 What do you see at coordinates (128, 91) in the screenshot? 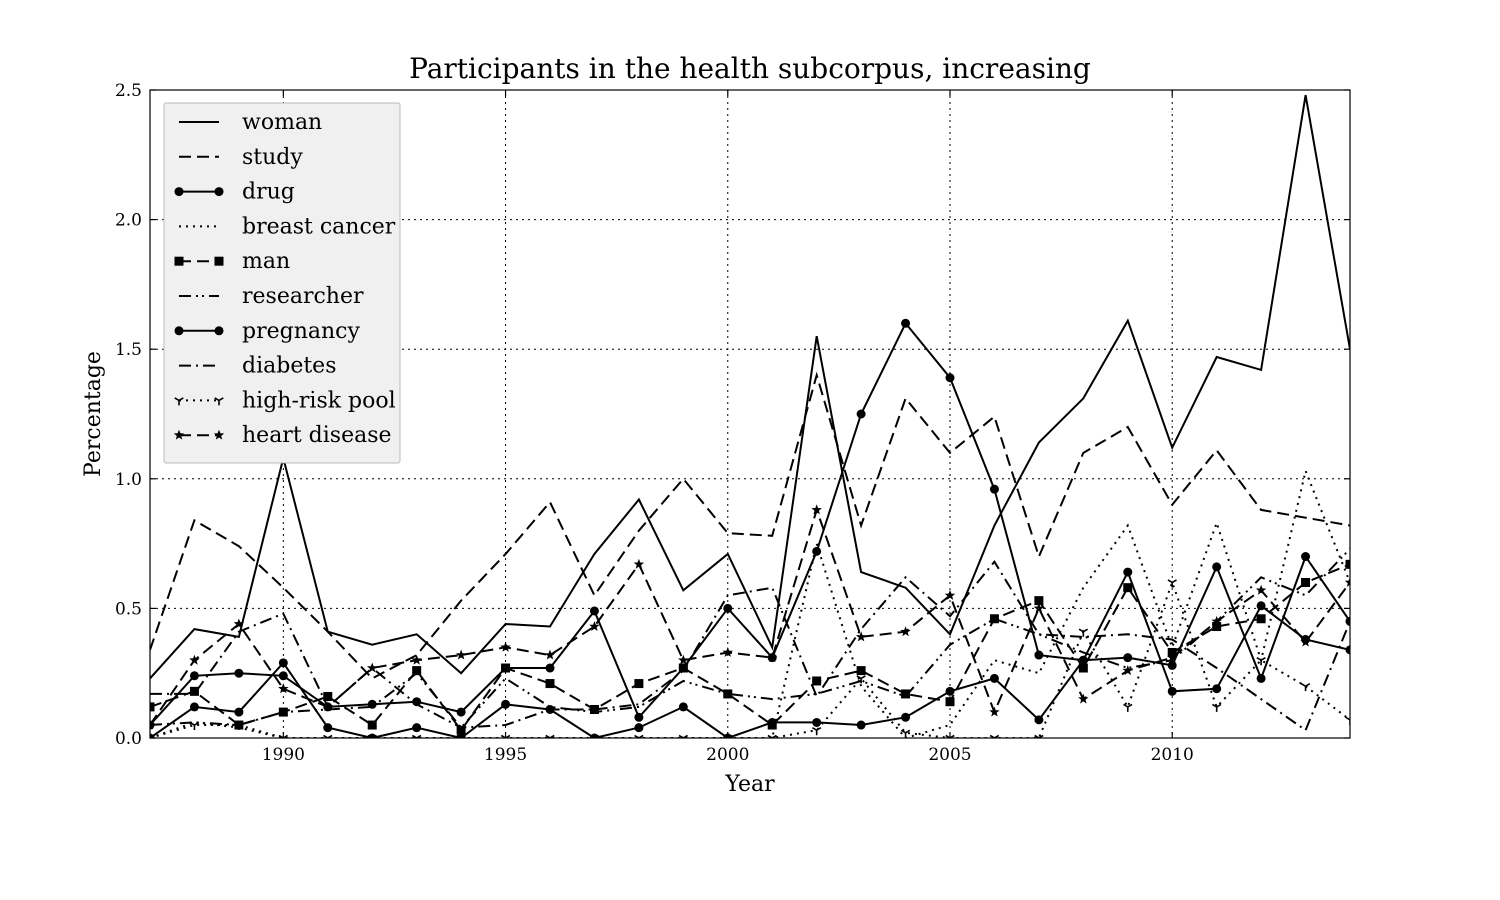
I see `y-tick-label: 2.5` at bounding box center [128, 91].